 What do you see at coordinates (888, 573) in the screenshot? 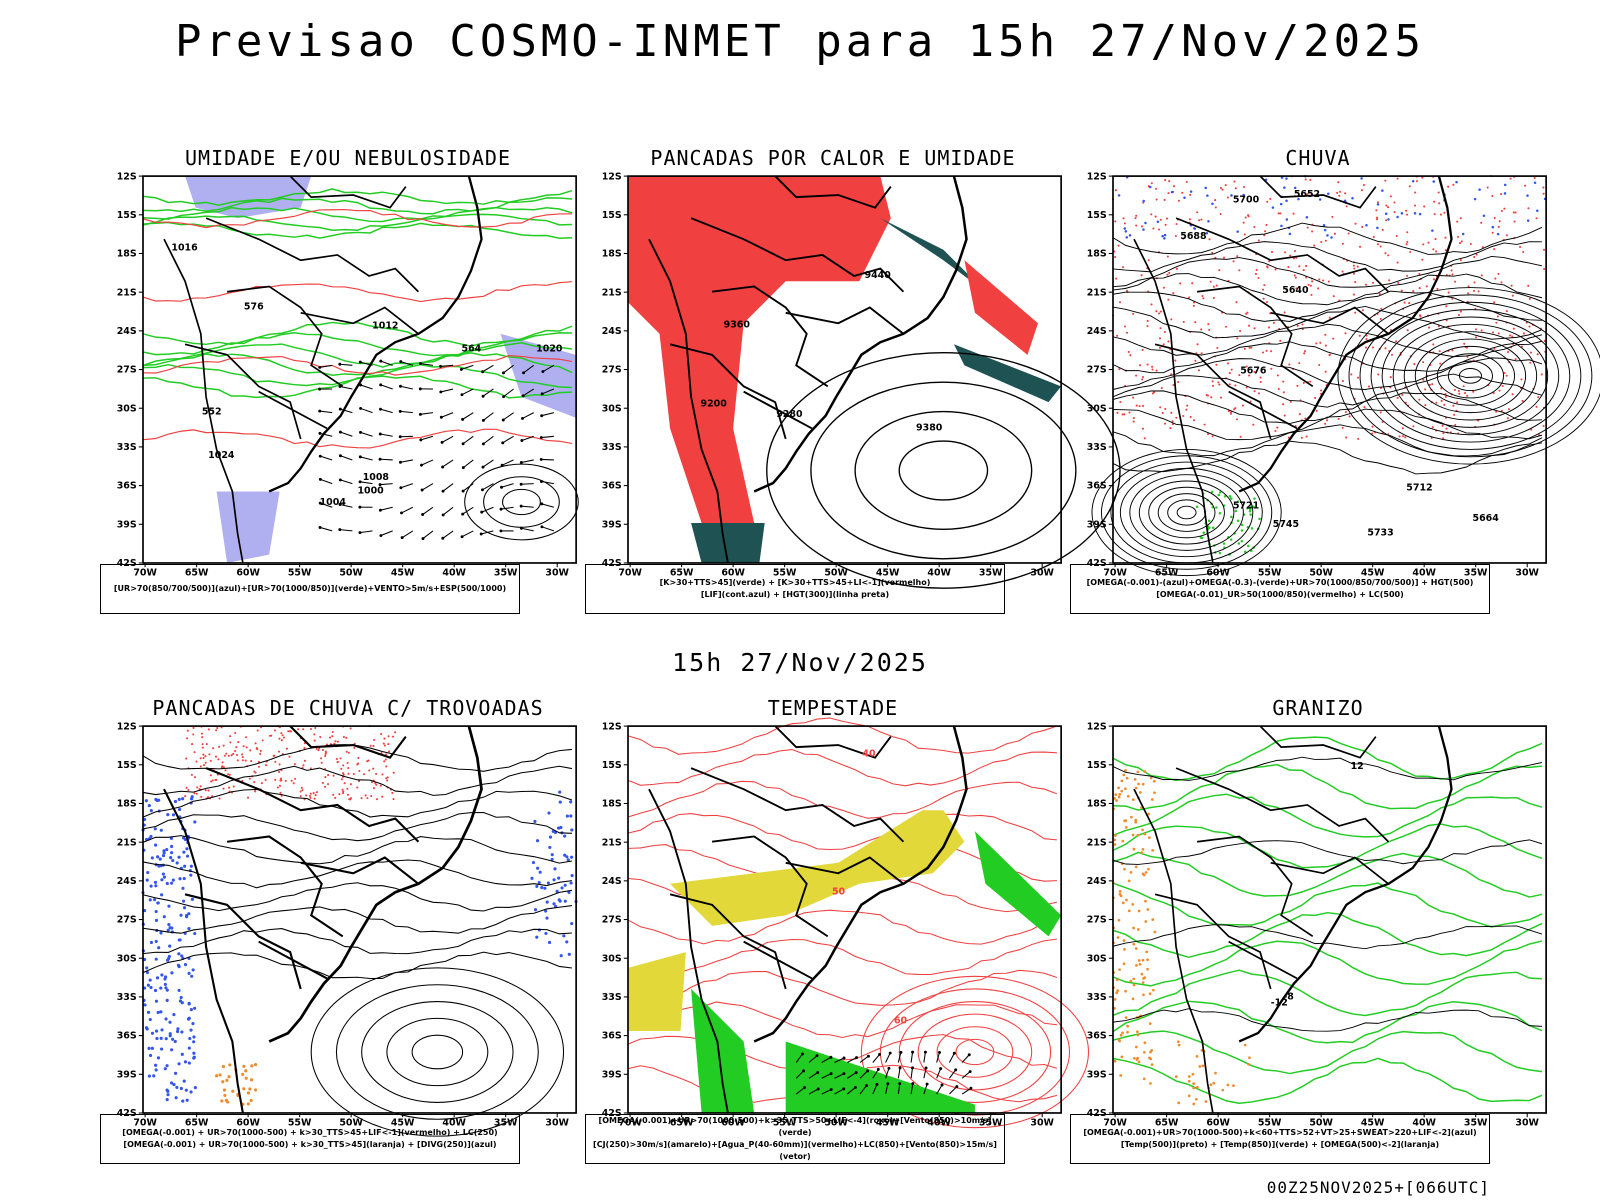
I see `lon-label: 45W` at bounding box center [888, 573].